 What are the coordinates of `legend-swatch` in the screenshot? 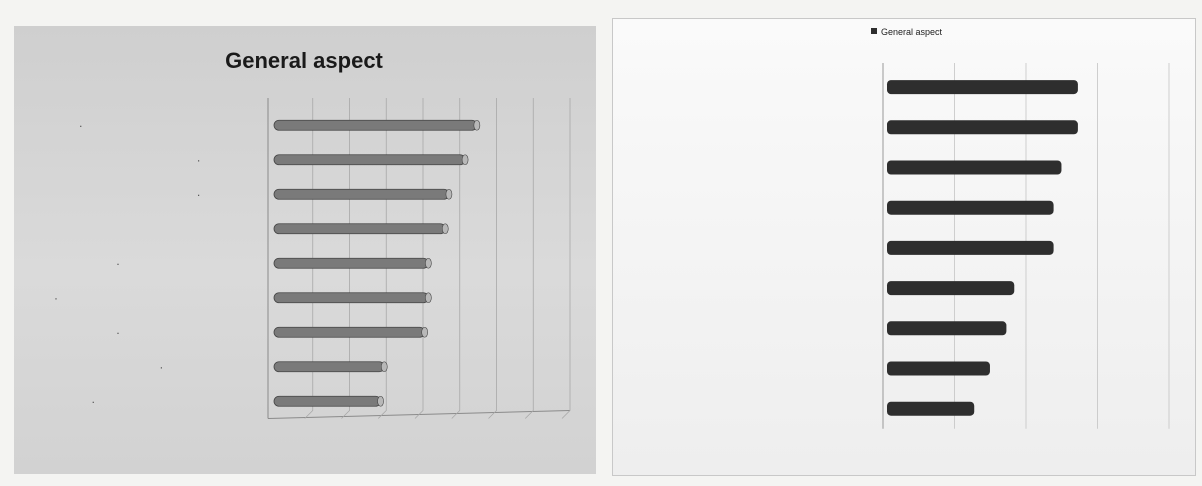 It's located at (874, 31).